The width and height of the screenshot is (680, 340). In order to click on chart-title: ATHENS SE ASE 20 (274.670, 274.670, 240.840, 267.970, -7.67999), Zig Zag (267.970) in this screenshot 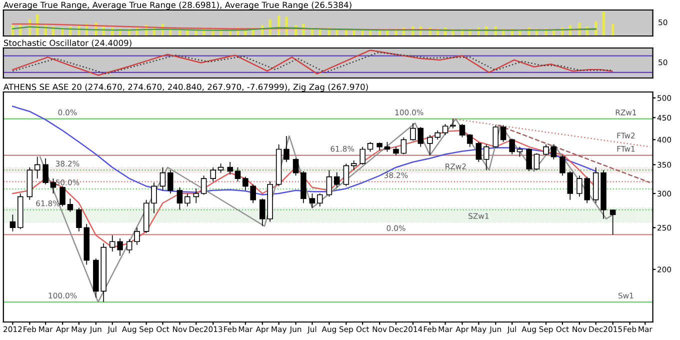, I will do `click(185, 88)`.